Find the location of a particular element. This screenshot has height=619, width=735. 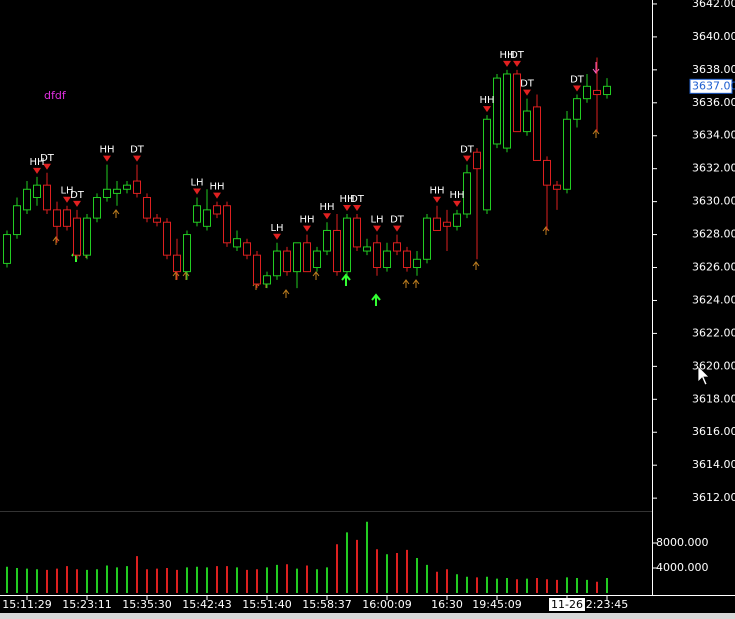

x-tick-label: 15:23:11 is located at coordinates (86, 604).